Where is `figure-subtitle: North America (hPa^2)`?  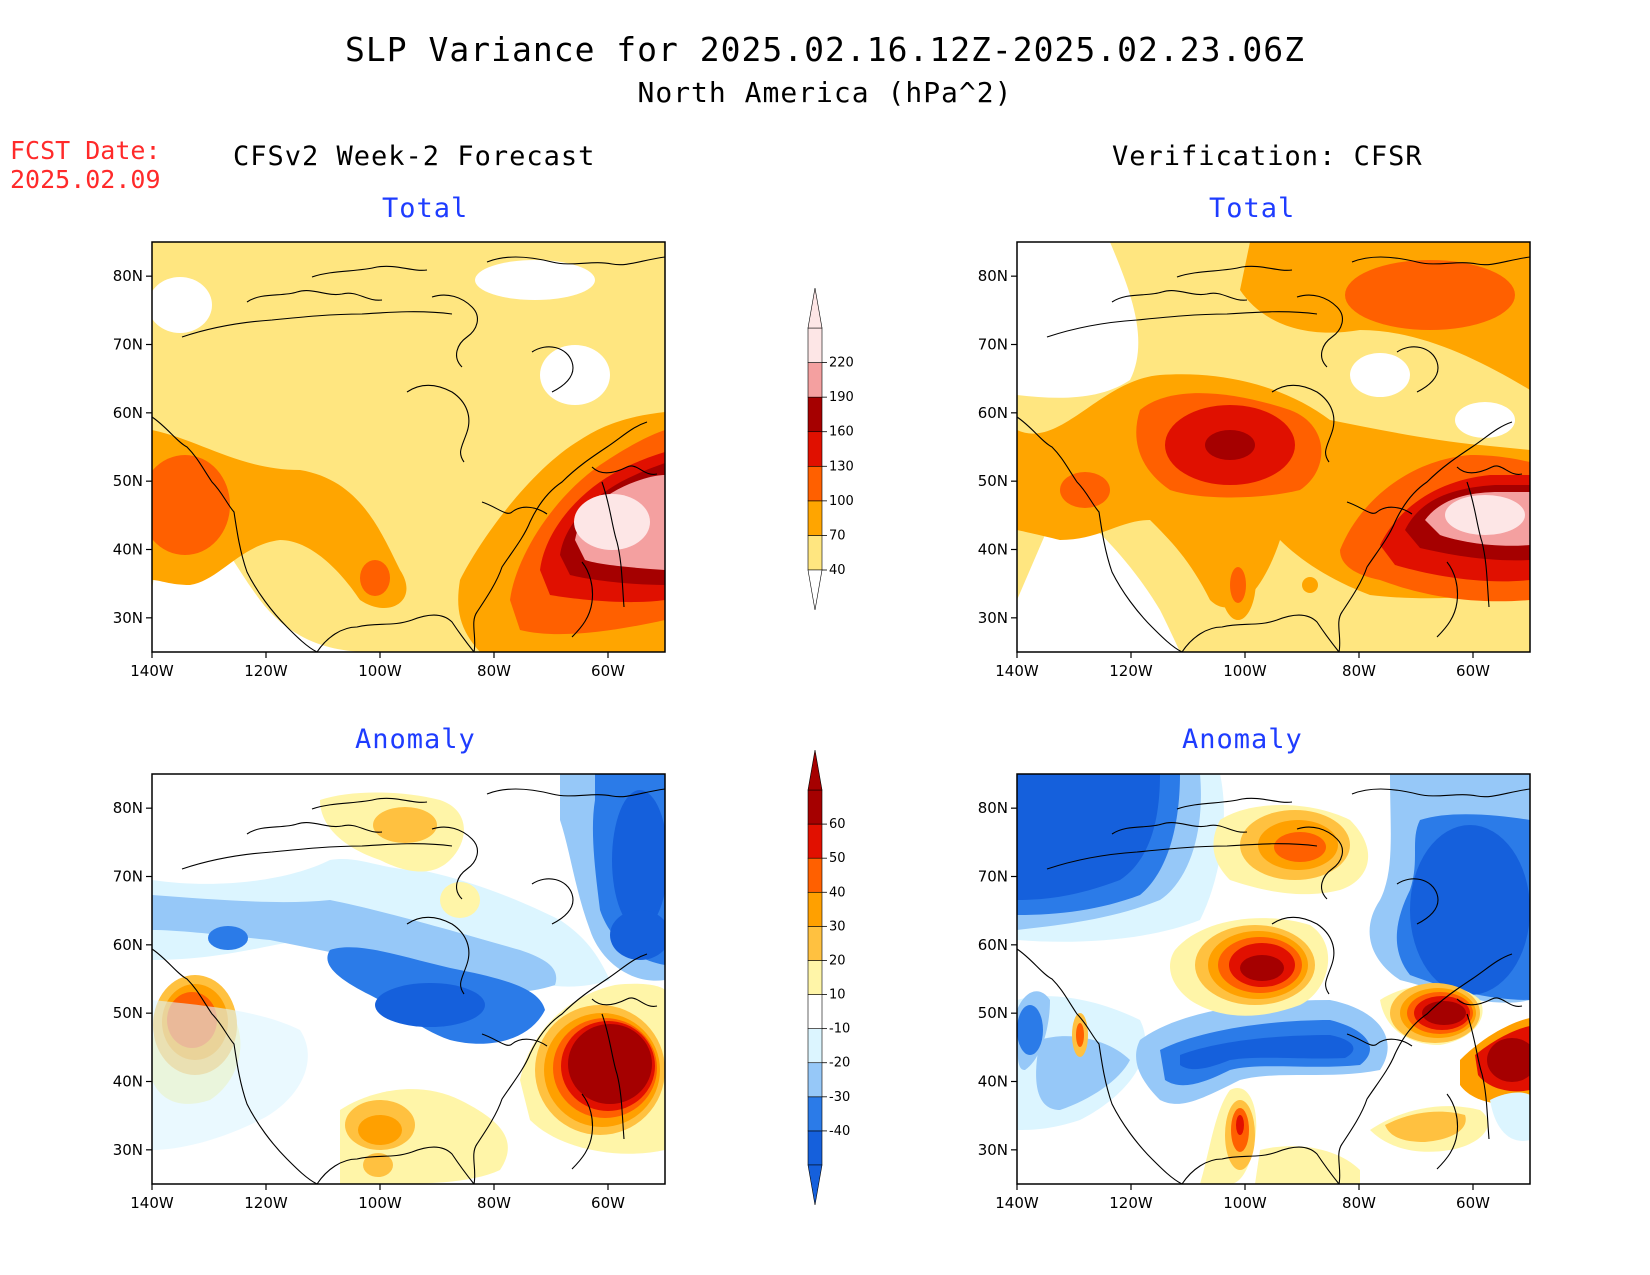
figure-subtitle: North America (hPa^2) is located at coordinates (825, 92).